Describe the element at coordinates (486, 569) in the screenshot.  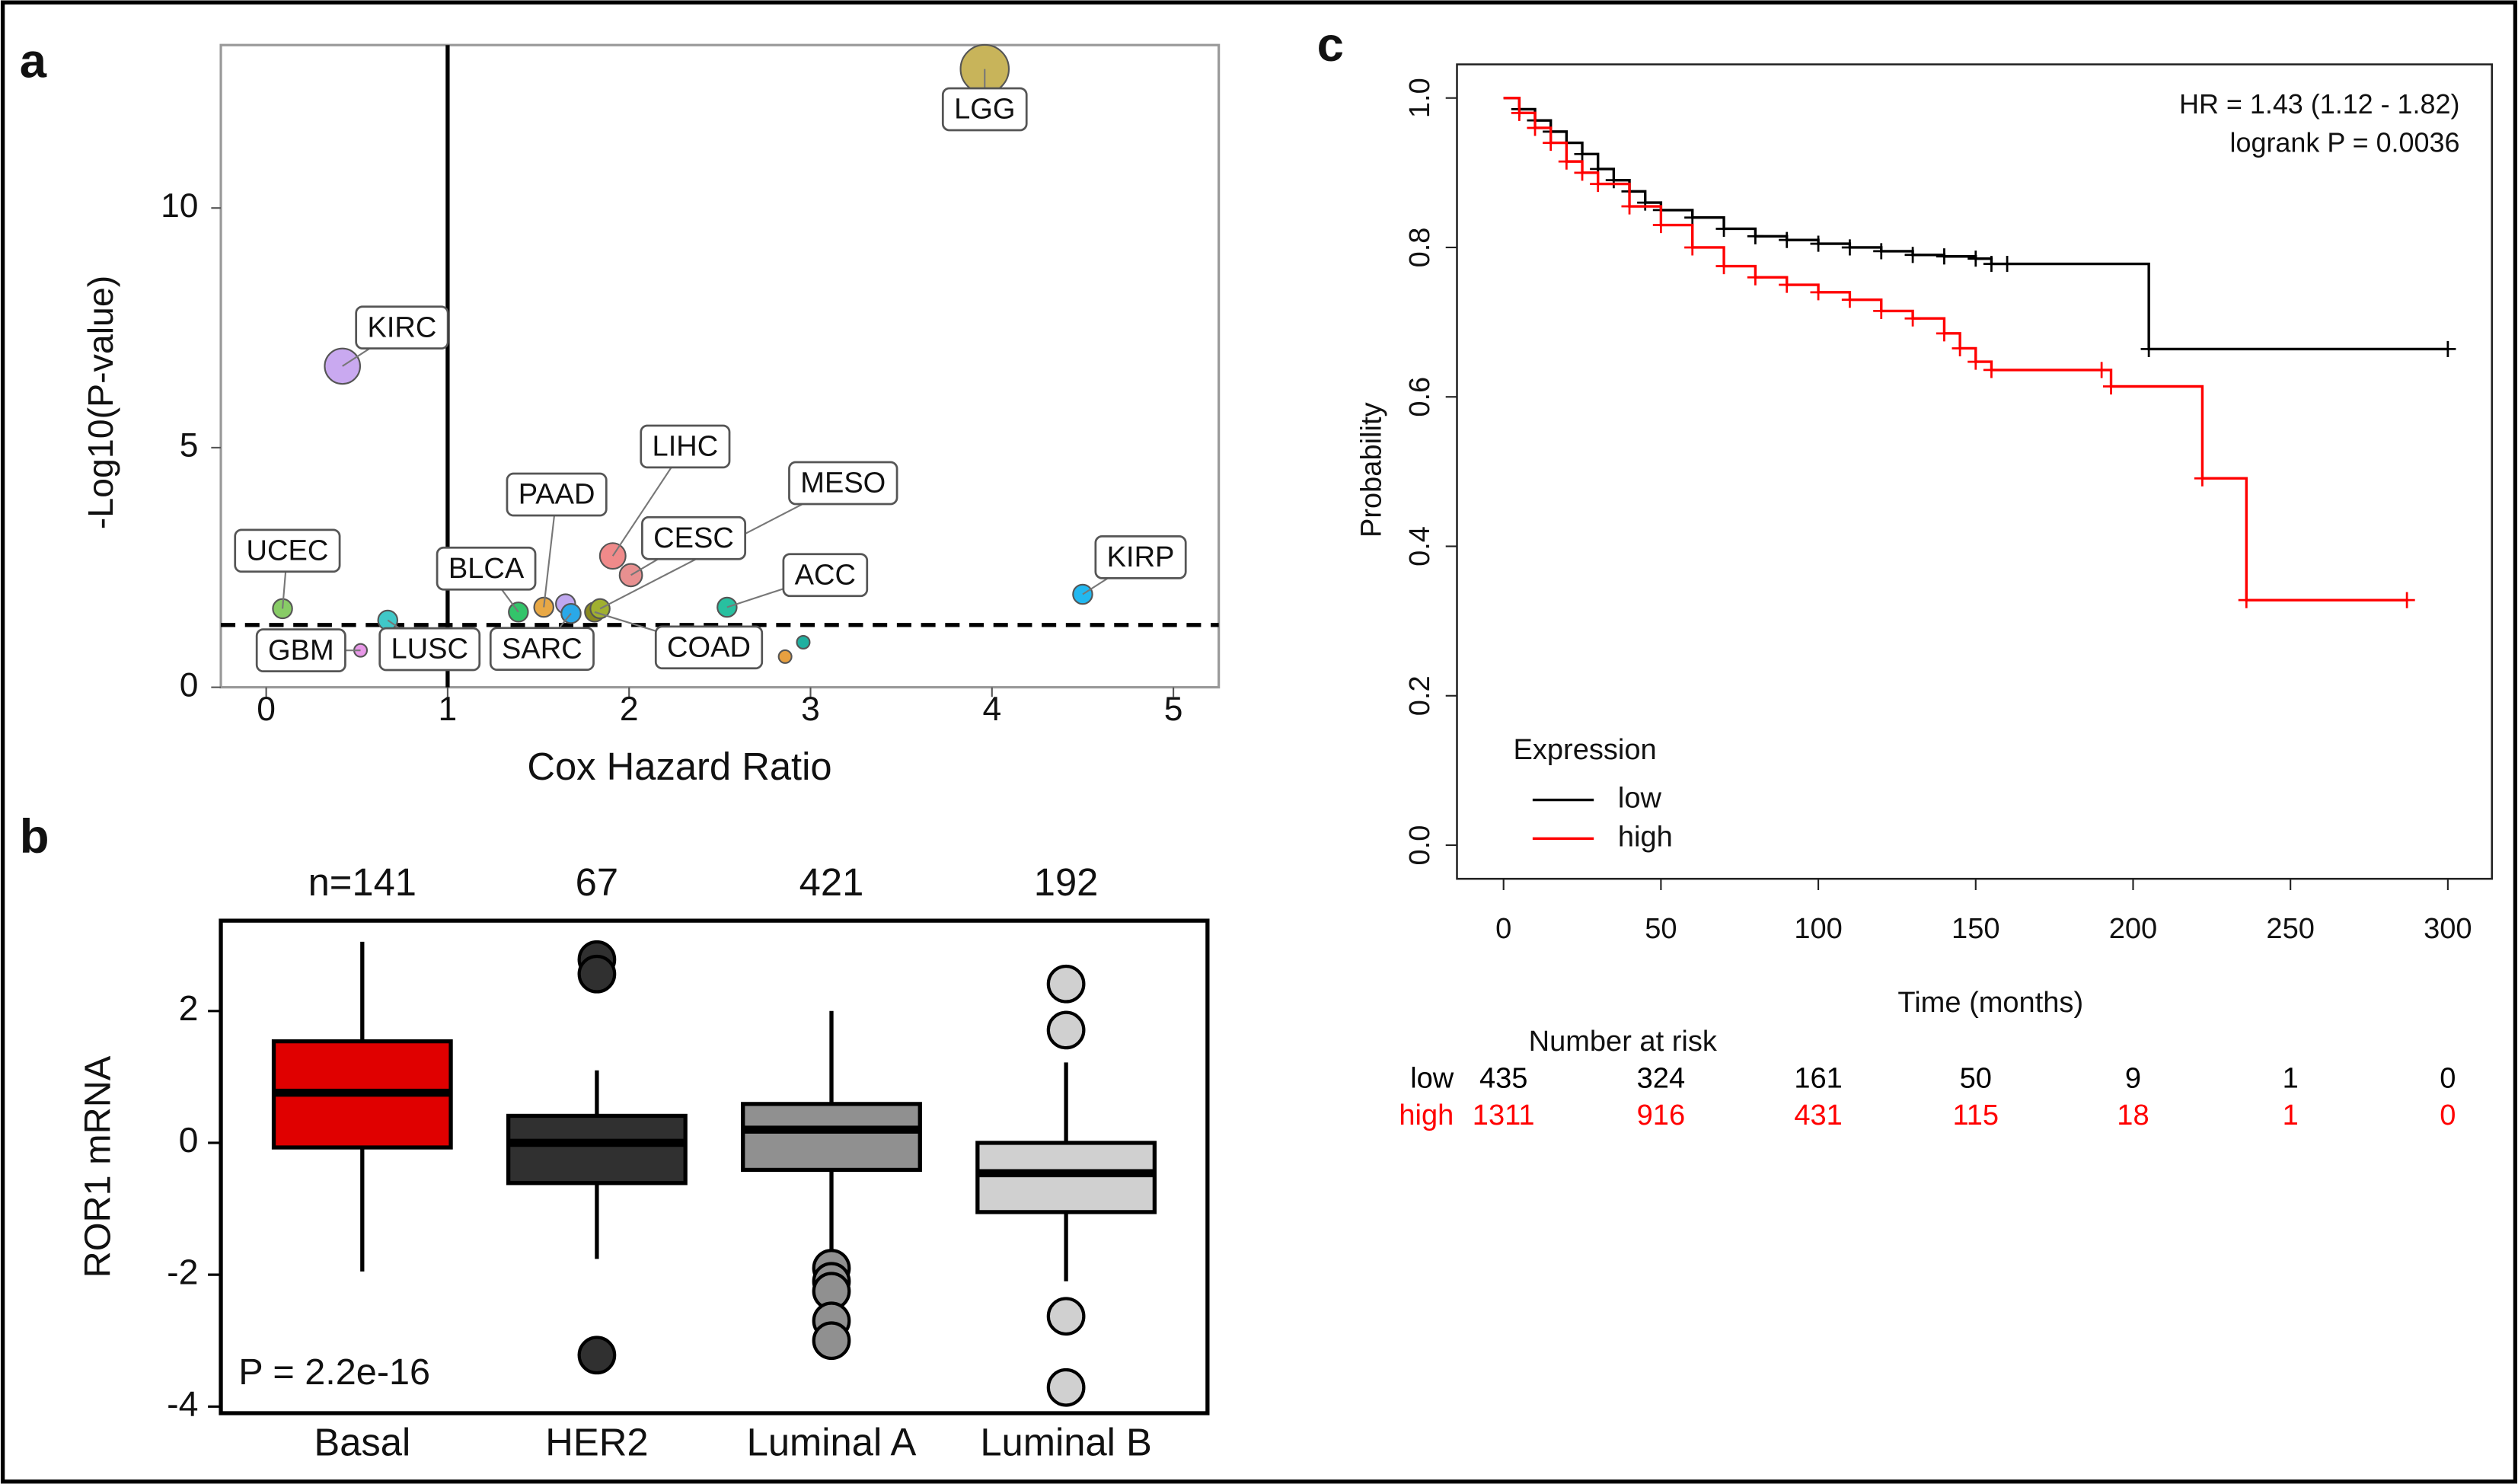
I see `point-label: BLCA` at that location.